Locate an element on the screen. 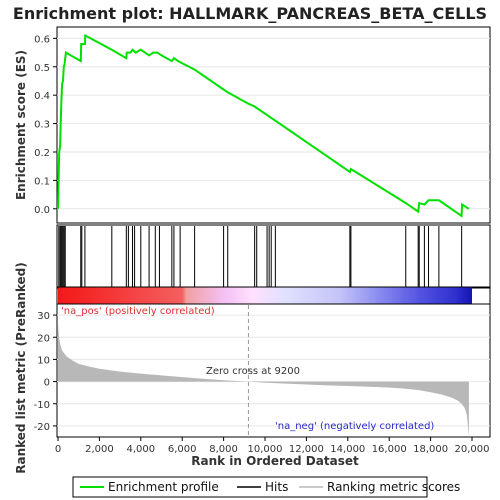 The width and height of the screenshot is (500, 500). metric-y-tick-label: 0 is located at coordinates (47, 383).